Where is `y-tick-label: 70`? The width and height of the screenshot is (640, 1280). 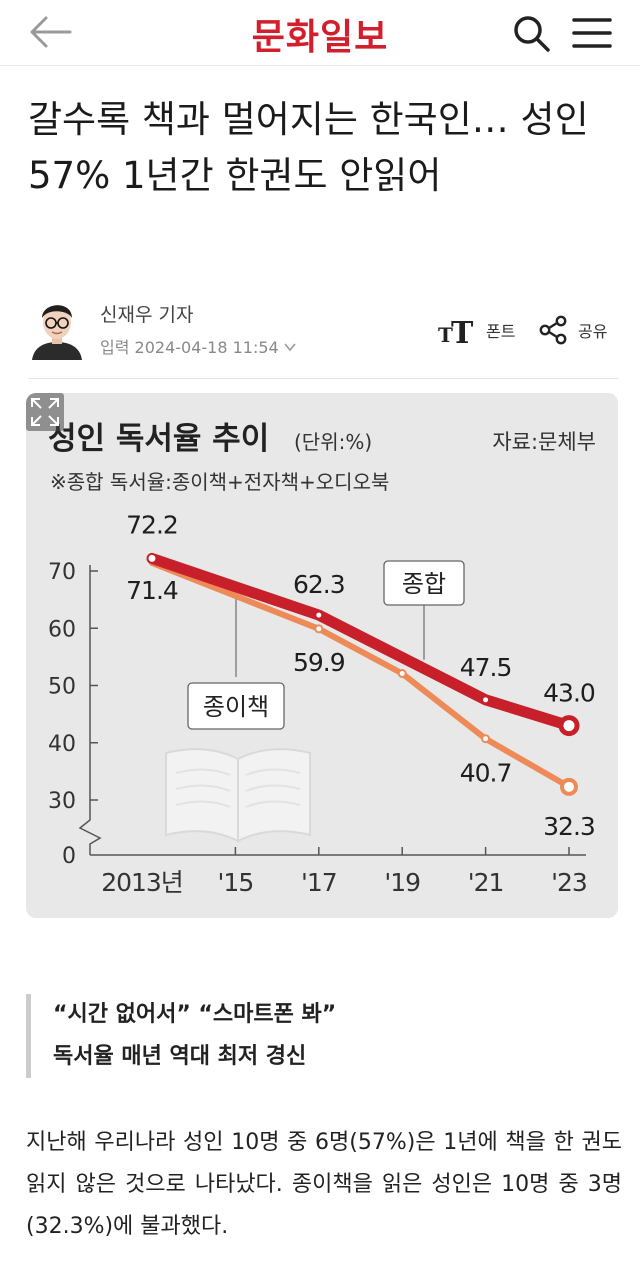 y-tick-label: 70 is located at coordinates (62, 572).